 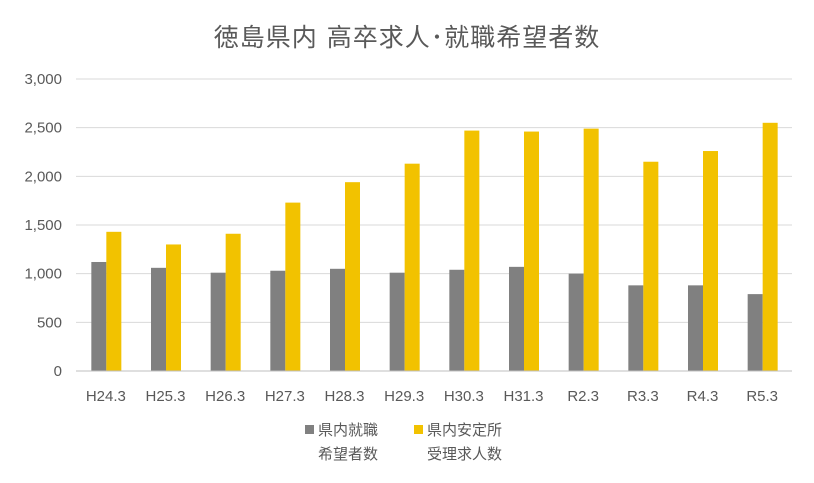 What do you see at coordinates (43, 128) in the screenshot?
I see `y-tick-label: 2,500` at bounding box center [43, 128].